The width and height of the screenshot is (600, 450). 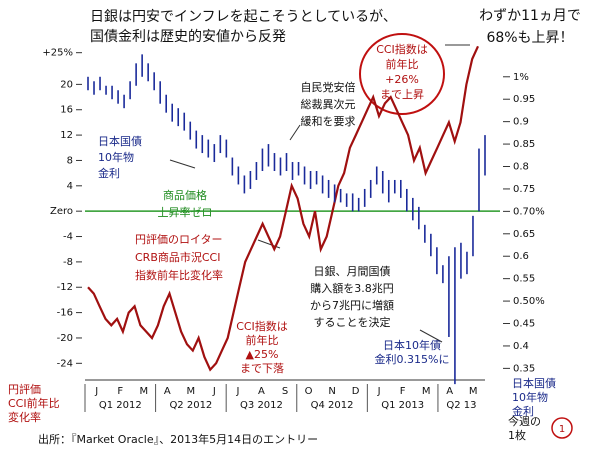 I want to click on annotation: 円評価, so click(x=24, y=389).